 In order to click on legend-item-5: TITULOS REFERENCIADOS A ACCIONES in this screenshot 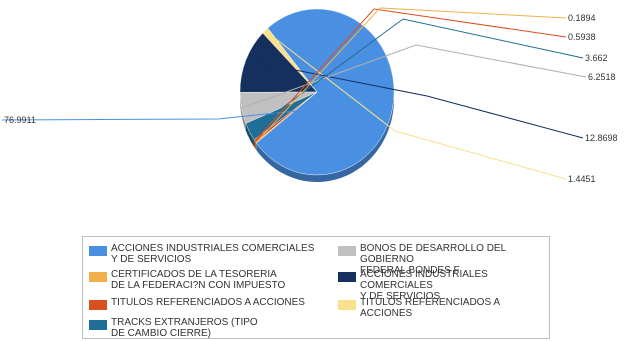, I will do `click(197, 303)`.